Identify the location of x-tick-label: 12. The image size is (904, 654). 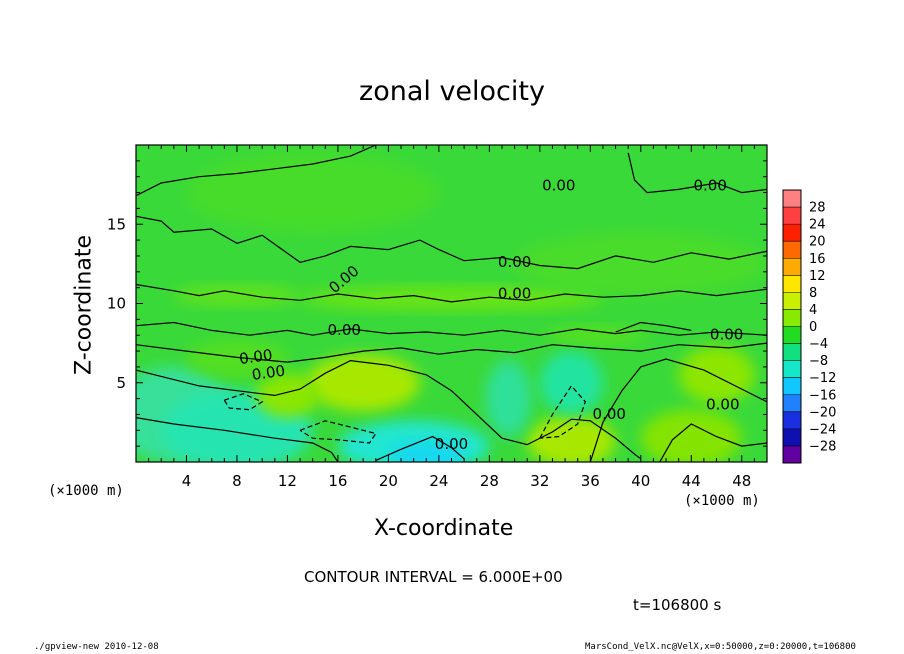
(287, 481).